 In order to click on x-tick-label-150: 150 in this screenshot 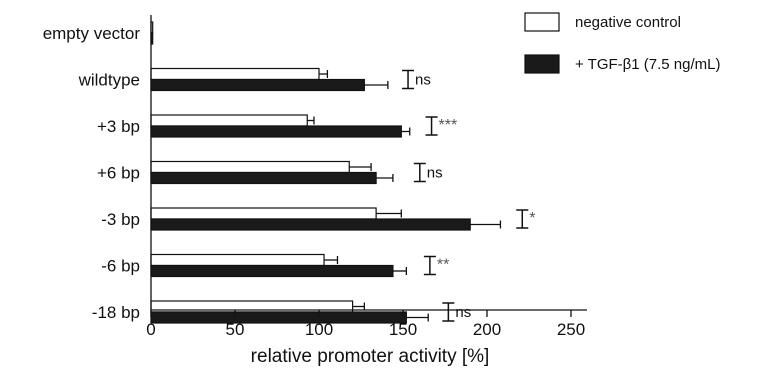, I will do `click(403, 329)`.